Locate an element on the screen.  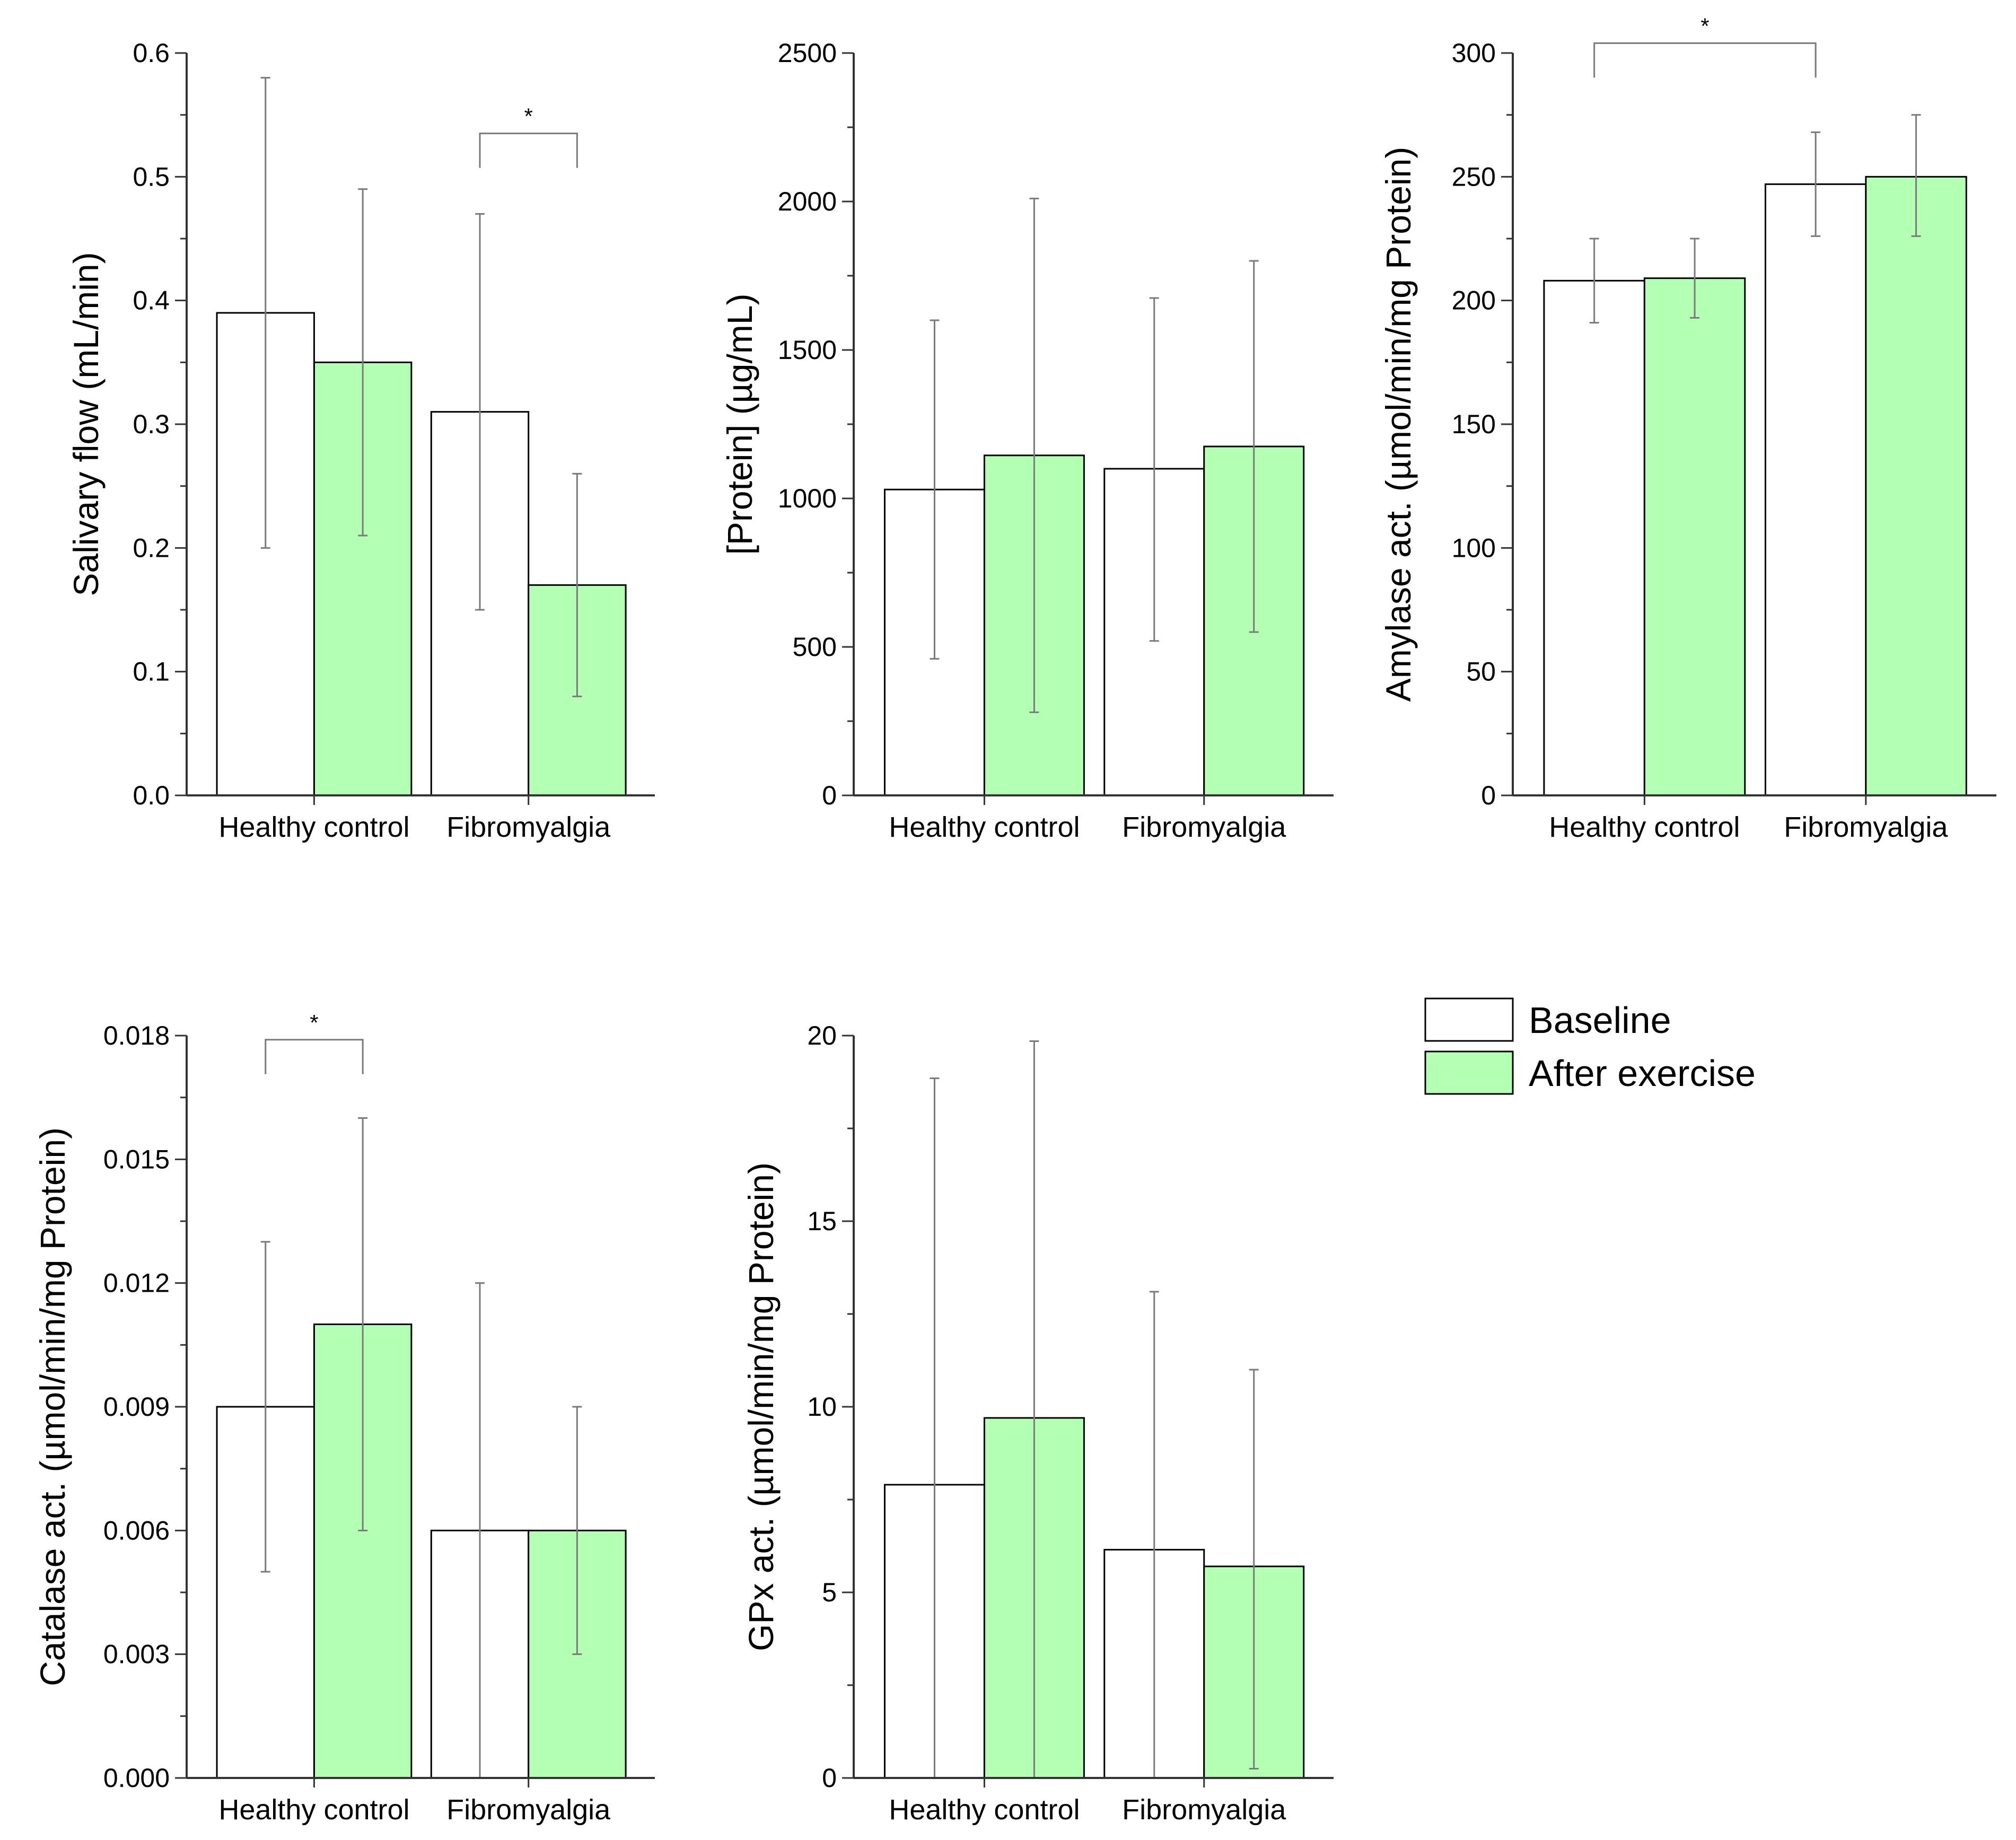
y-axis-title-amylase: Amylase act. (µmol/min/mg Protein) is located at coordinates (1398, 424).